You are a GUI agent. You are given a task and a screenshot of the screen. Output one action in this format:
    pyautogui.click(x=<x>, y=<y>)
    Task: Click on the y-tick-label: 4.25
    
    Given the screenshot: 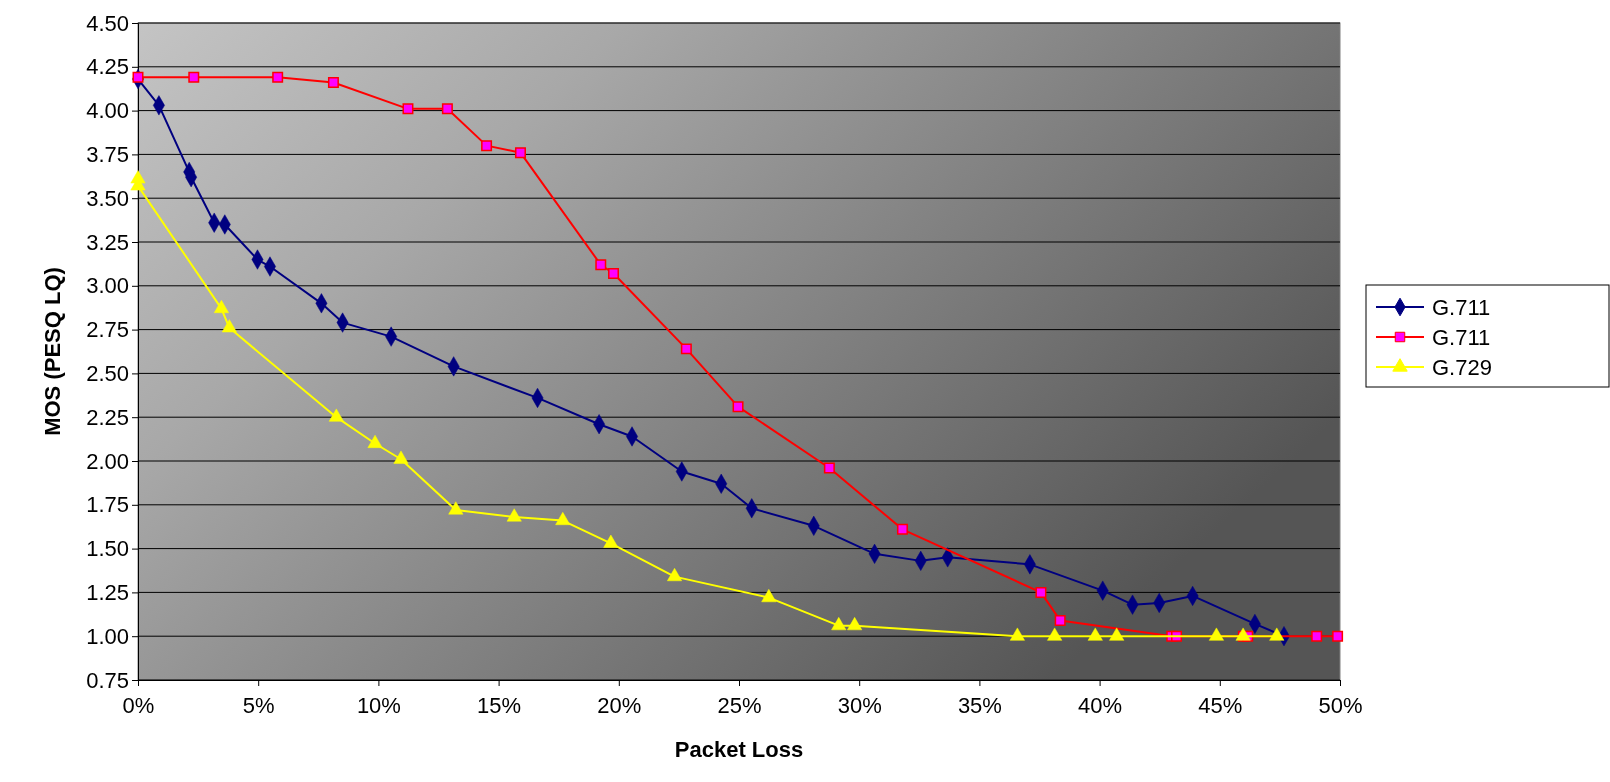 What is the action you would take?
    pyautogui.click(x=107, y=67)
    